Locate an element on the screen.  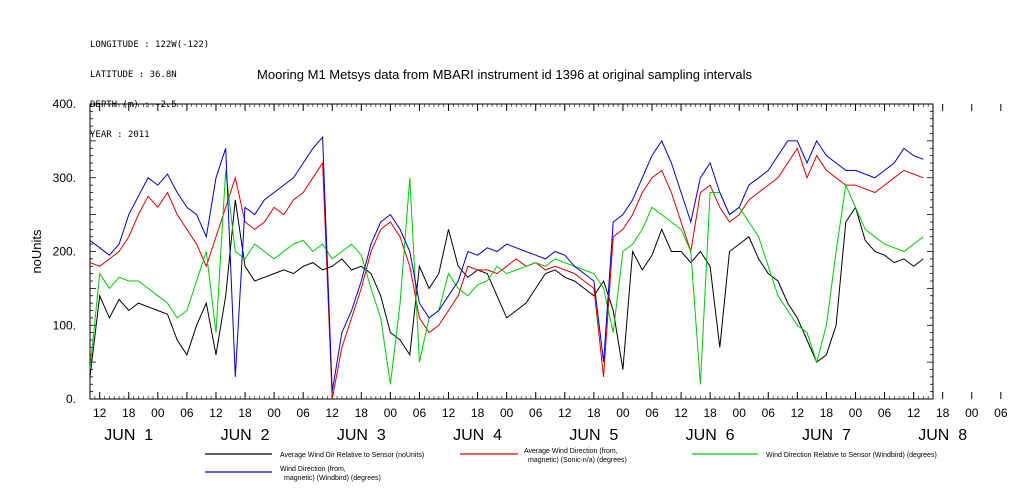
x-day-label: JUN 2 is located at coordinates (245, 435).